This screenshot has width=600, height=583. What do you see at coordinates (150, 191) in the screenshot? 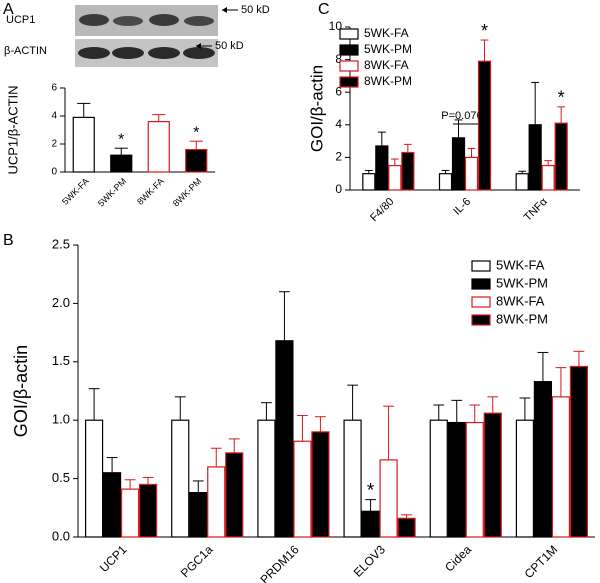
I see `x-tick-label: 8WK-FA` at bounding box center [150, 191].